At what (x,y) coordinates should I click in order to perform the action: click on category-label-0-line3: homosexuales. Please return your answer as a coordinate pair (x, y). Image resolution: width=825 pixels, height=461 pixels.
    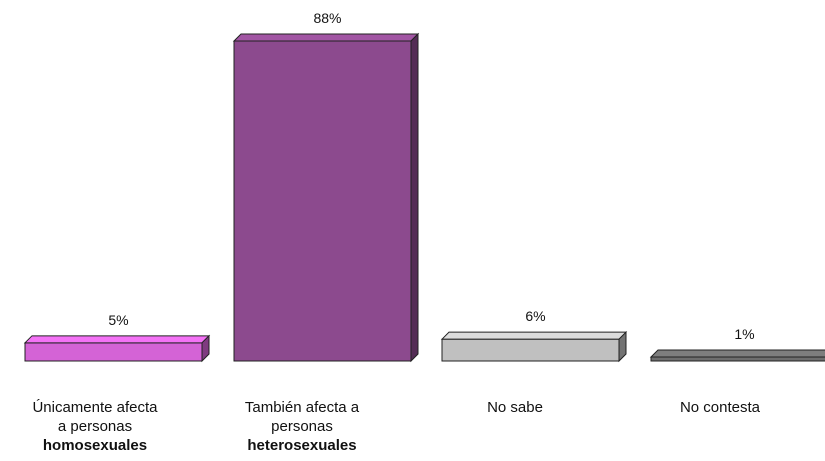
    Looking at the image, I should click on (95, 445).